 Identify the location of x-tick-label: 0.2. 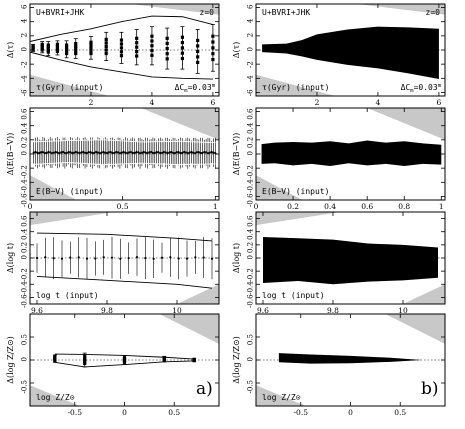
(293, 206).